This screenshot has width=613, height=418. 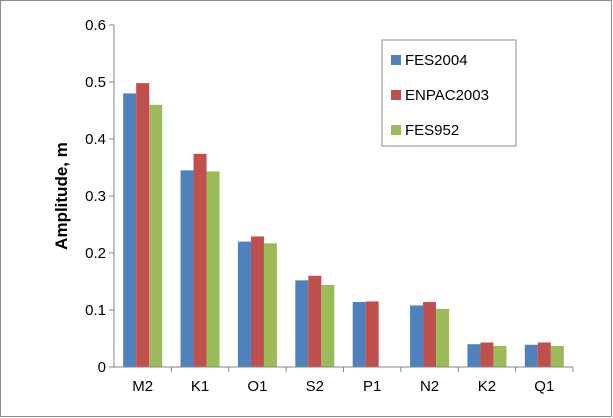 What do you see at coordinates (315, 321) in the screenshot?
I see `bar-s2-enpac2003` at bounding box center [315, 321].